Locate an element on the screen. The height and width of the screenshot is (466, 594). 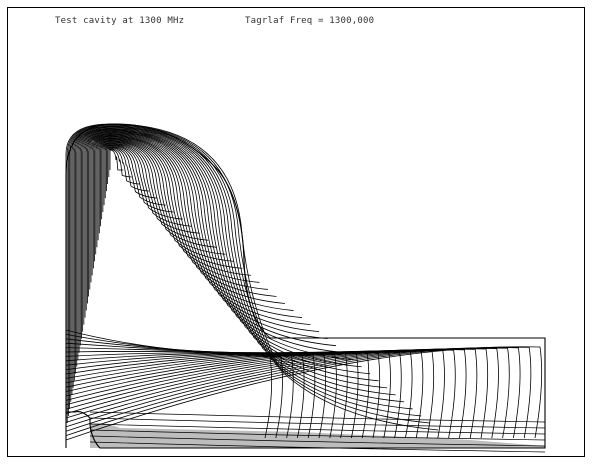
plot-title: Test cavity at 1300 MHz is located at coordinates (120, 21).